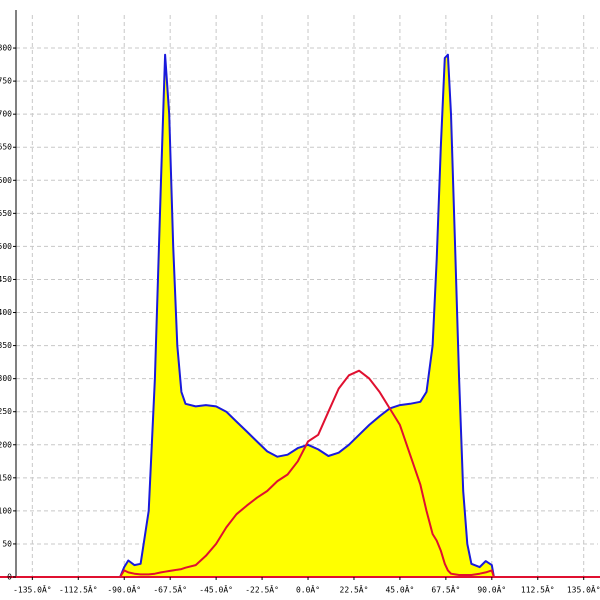  What do you see at coordinates (538, 589) in the screenshot?
I see `x-tick-label: 112.5Â°` at bounding box center [538, 589].